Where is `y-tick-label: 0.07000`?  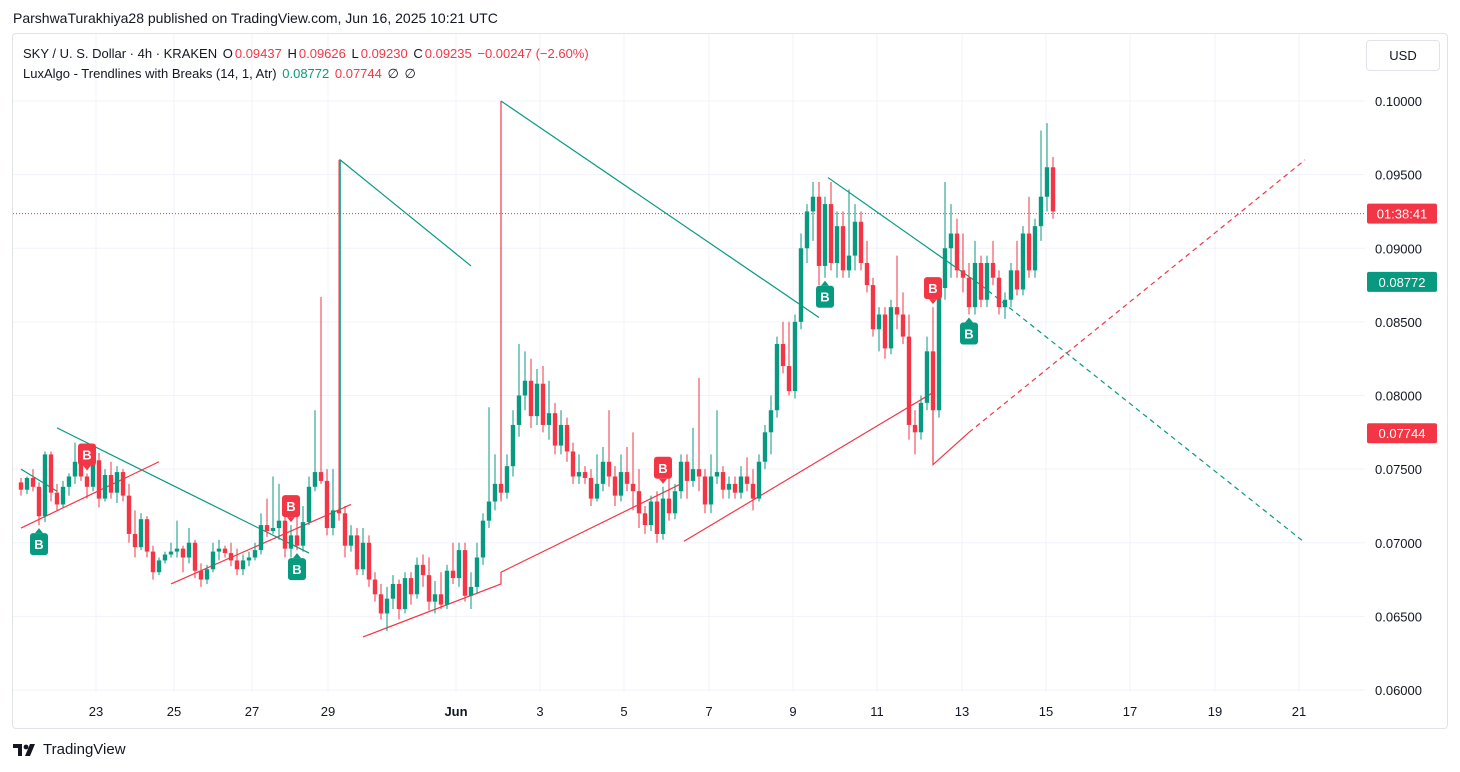 y-tick-label: 0.07000 is located at coordinates (1398, 543).